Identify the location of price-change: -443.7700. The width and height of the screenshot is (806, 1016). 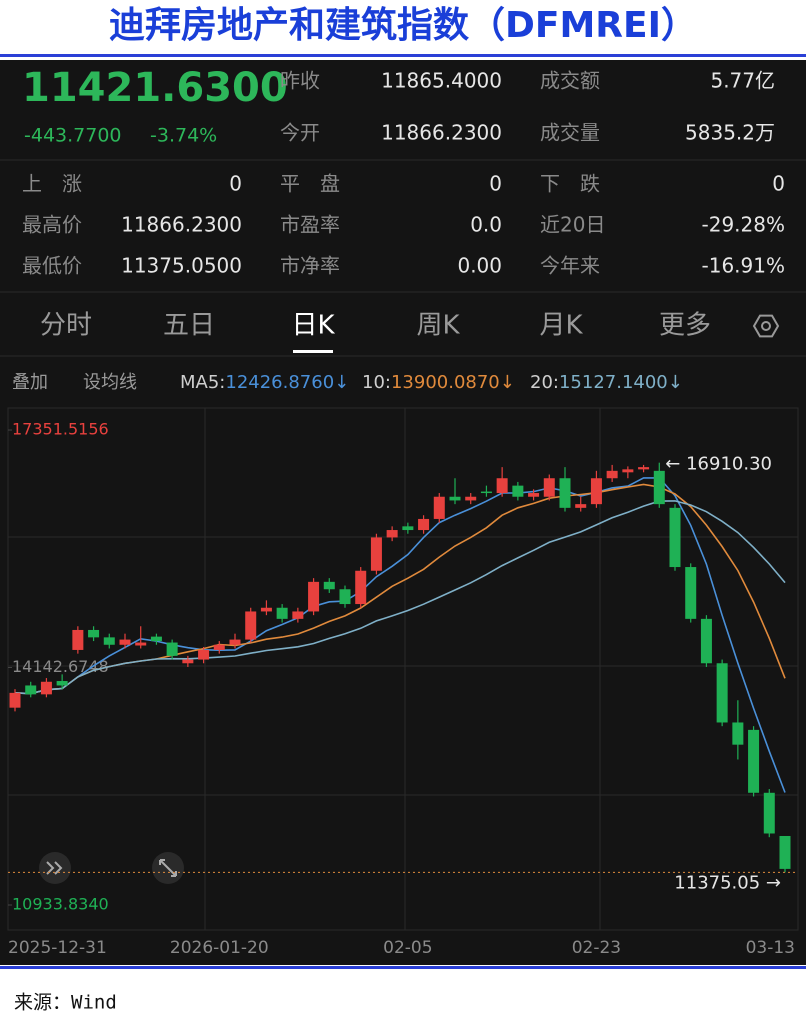
(73, 136).